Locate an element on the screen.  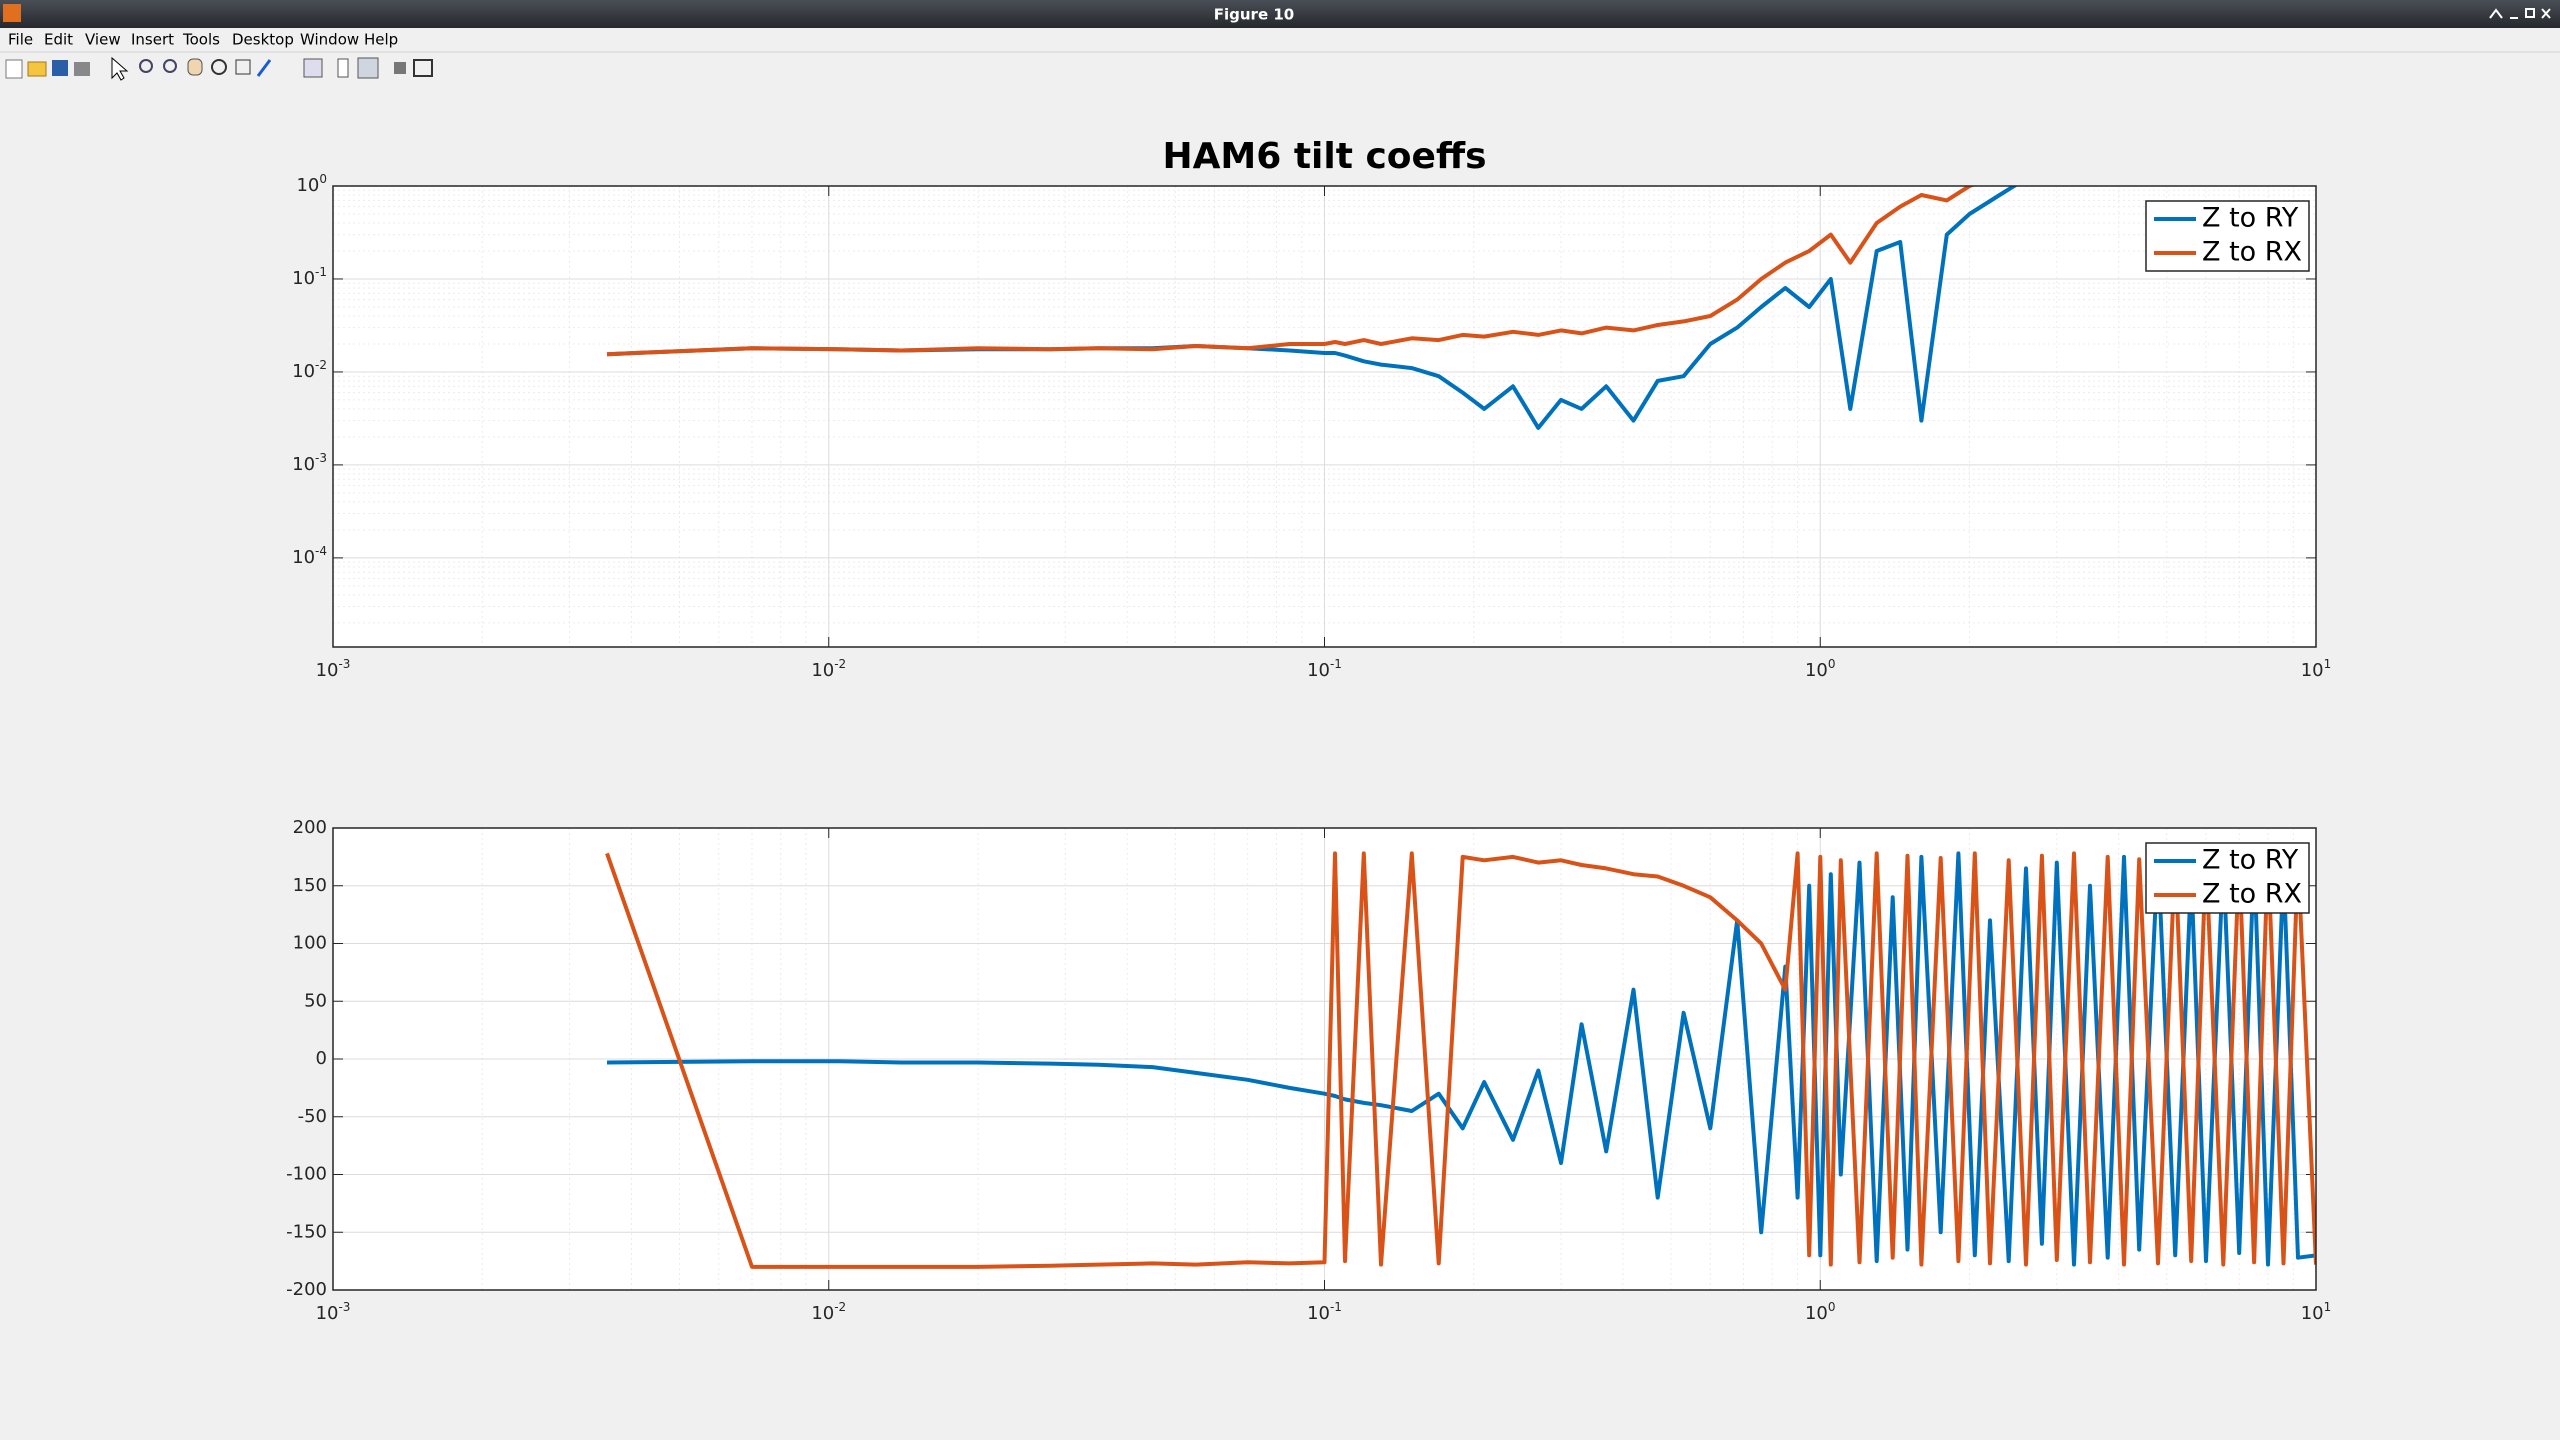
tool-colorbar is located at coordinates (343, 68).